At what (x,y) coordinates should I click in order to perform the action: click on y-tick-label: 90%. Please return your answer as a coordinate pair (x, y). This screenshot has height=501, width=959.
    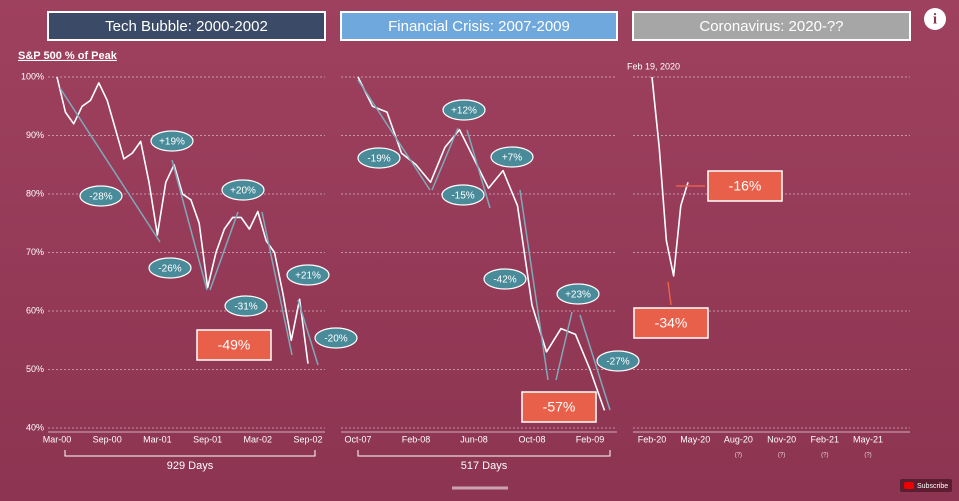
    Looking at the image, I should click on (35, 135).